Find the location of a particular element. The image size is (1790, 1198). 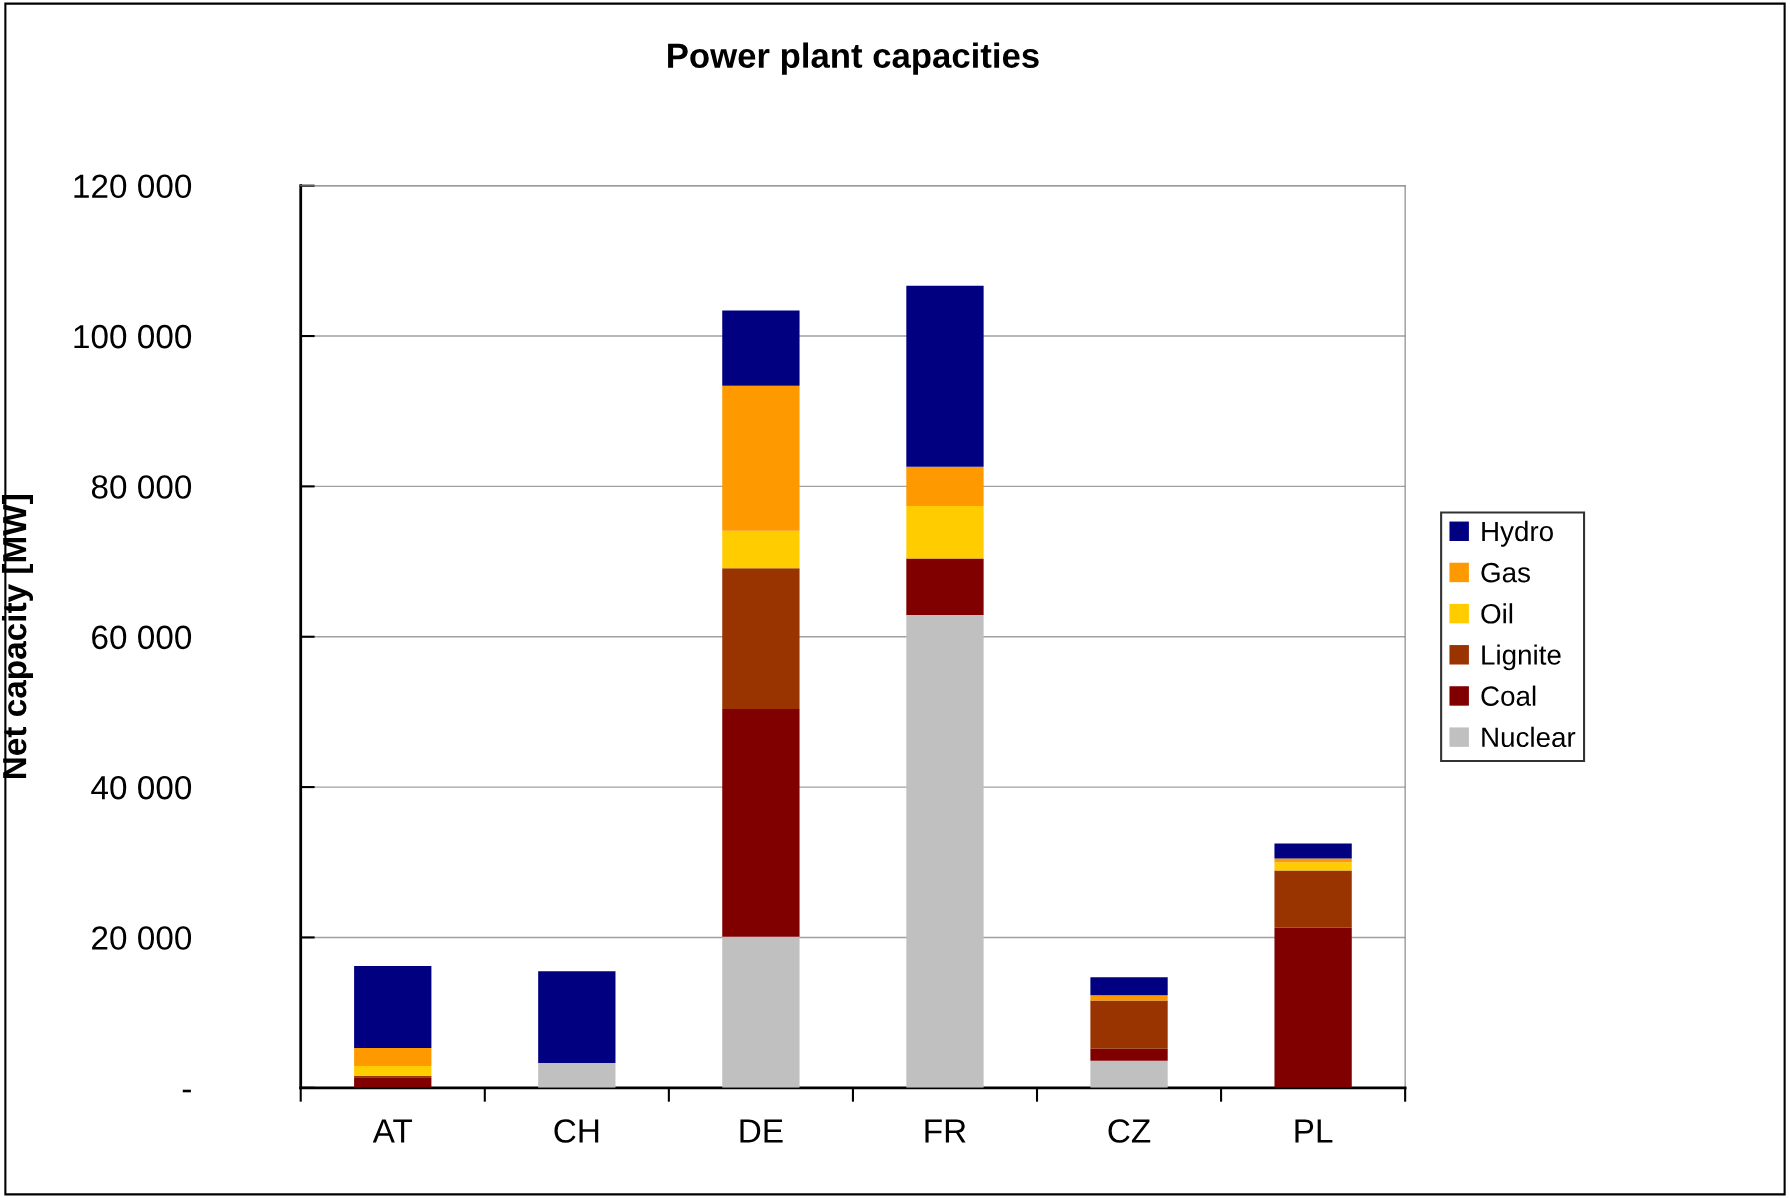

x-tick-label: AT is located at coordinates (392, 1131).